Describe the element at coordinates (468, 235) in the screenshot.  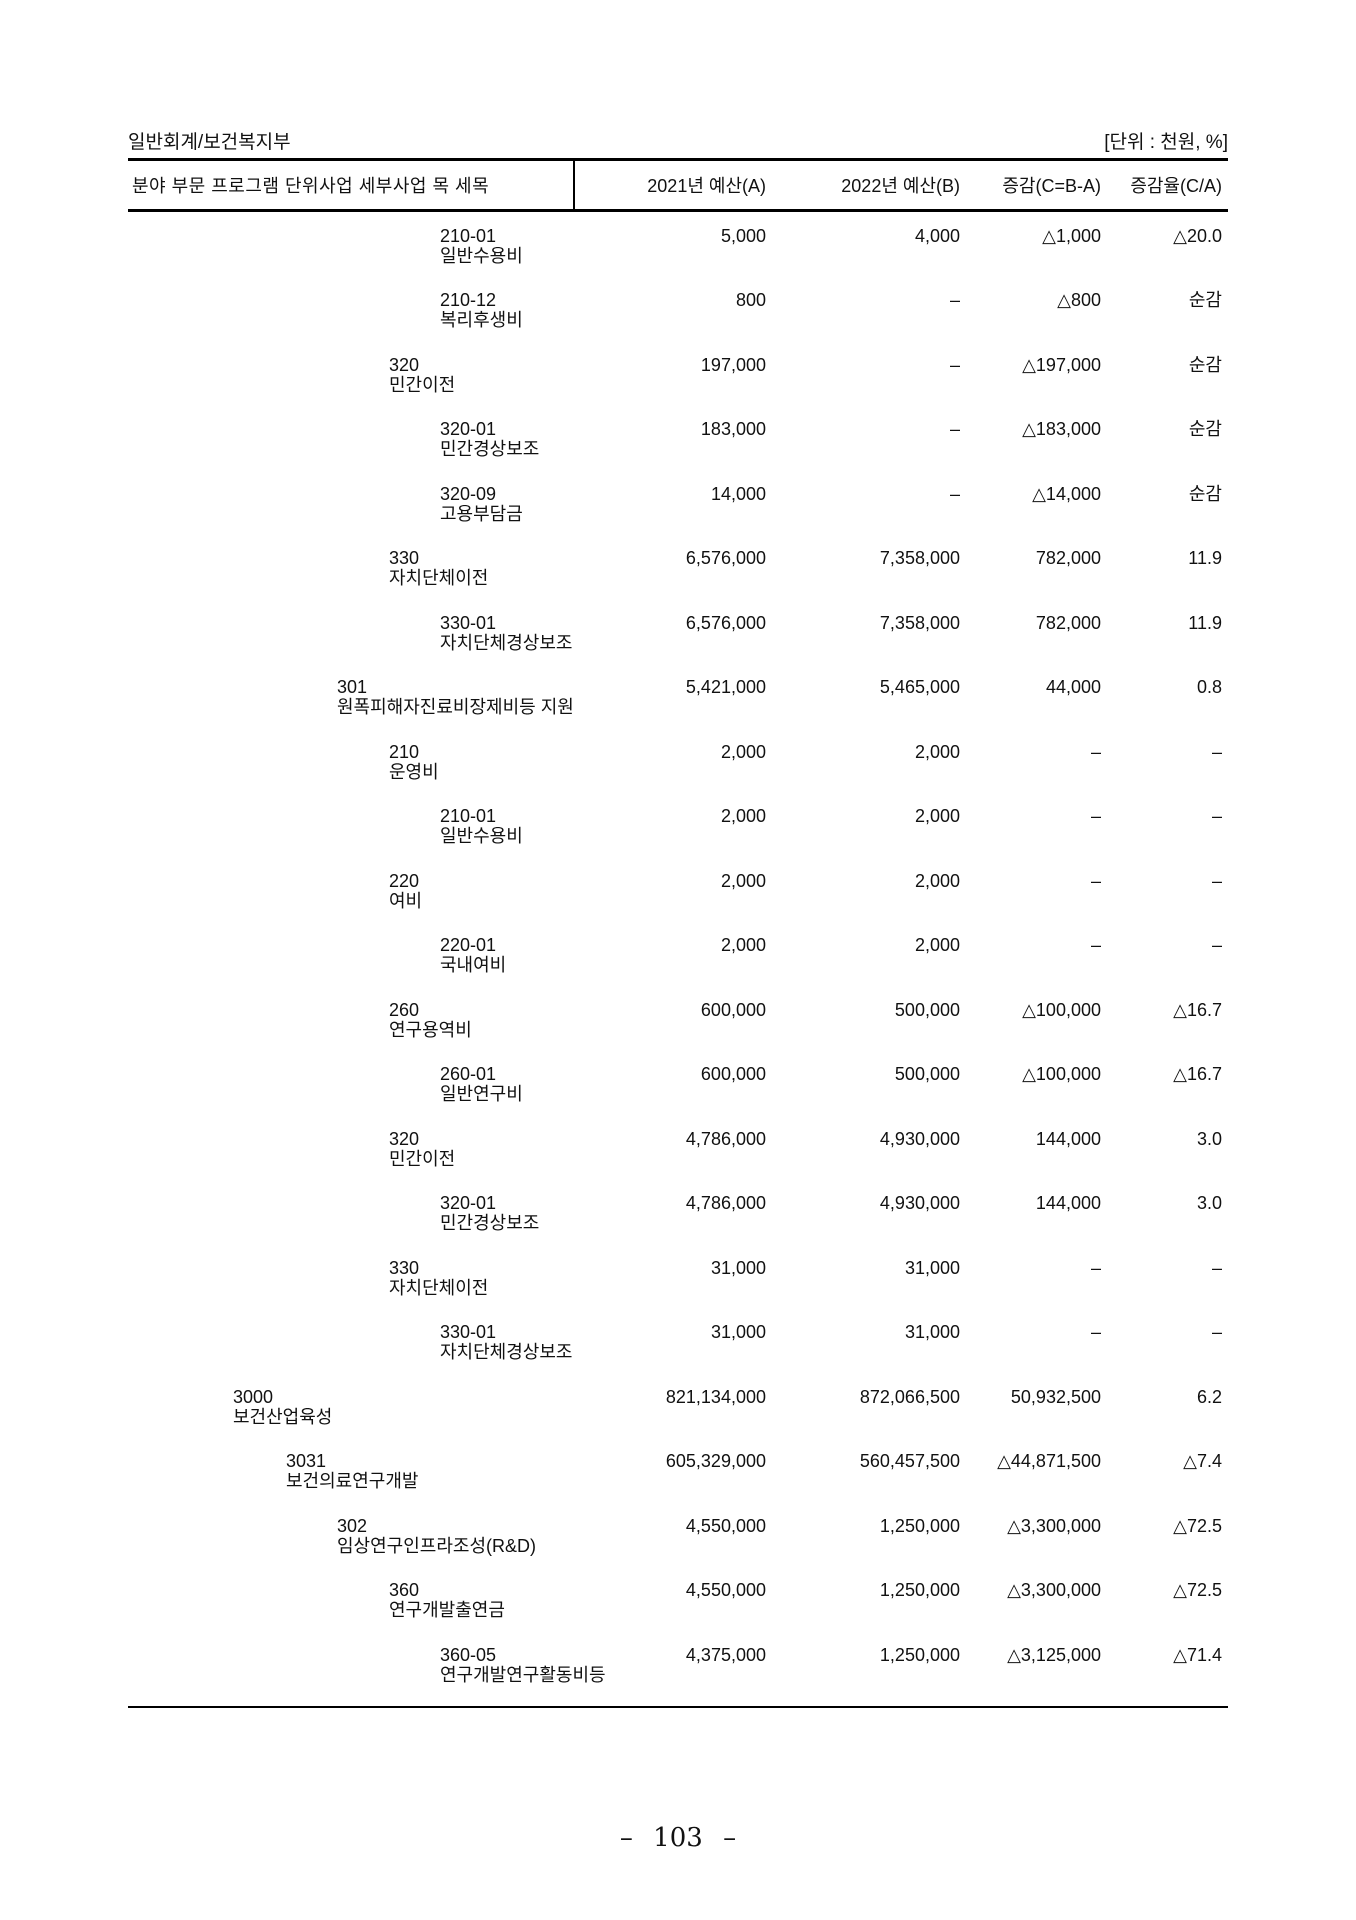
I see `row-code: 210-01` at that location.